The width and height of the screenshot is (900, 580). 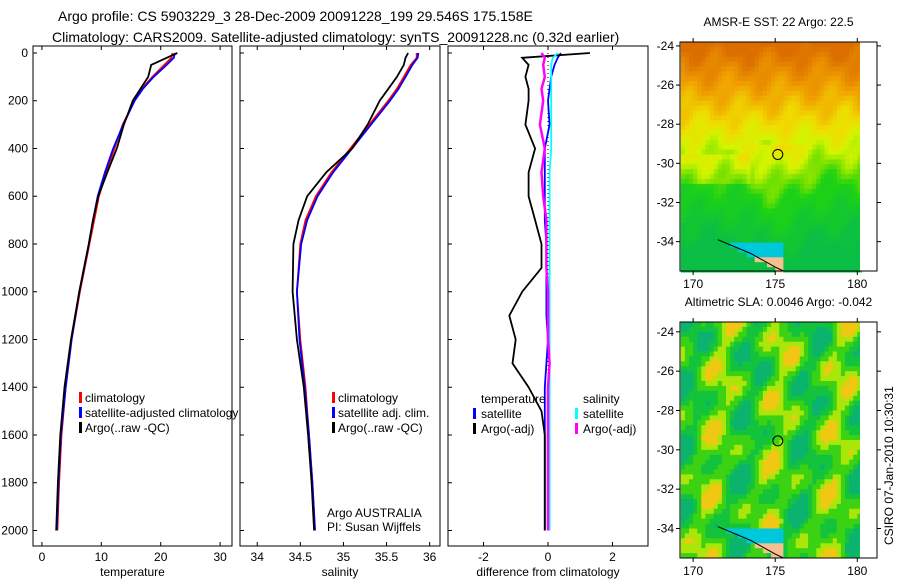 What do you see at coordinates (14, 292) in the screenshot?
I see `y-tick-label: 1000` at bounding box center [14, 292].